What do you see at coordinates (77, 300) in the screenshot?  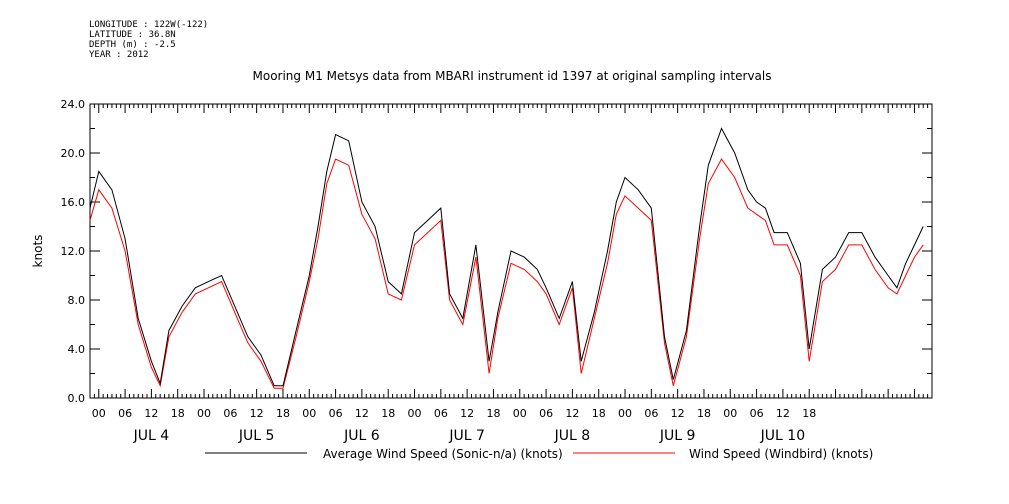 I see `y-tick-label: 8.0` at bounding box center [77, 300].